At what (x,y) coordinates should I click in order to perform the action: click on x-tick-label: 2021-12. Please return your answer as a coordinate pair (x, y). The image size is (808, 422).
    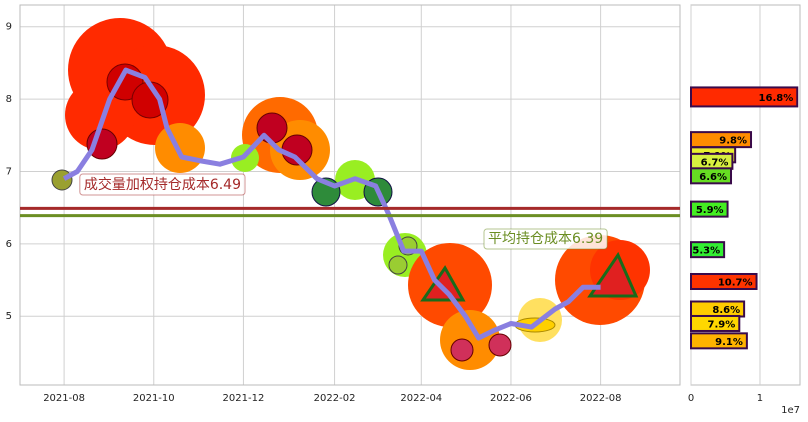
    Looking at the image, I should click on (244, 398).